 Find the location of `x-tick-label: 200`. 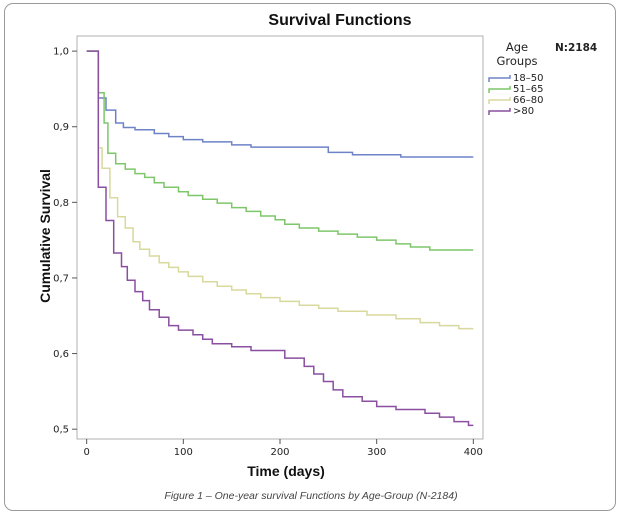

x-tick-label: 200 is located at coordinates (279, 452).